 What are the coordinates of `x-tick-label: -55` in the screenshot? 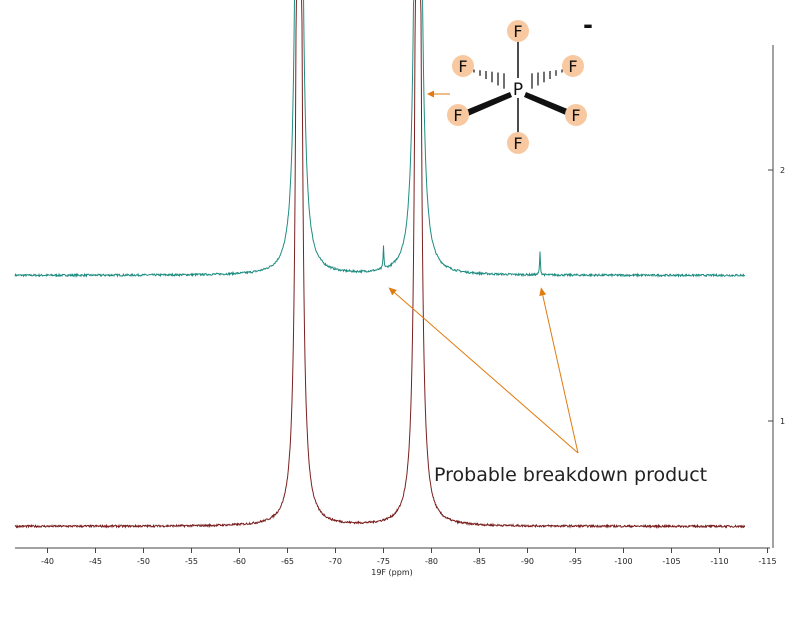 It's located at (191, 561).